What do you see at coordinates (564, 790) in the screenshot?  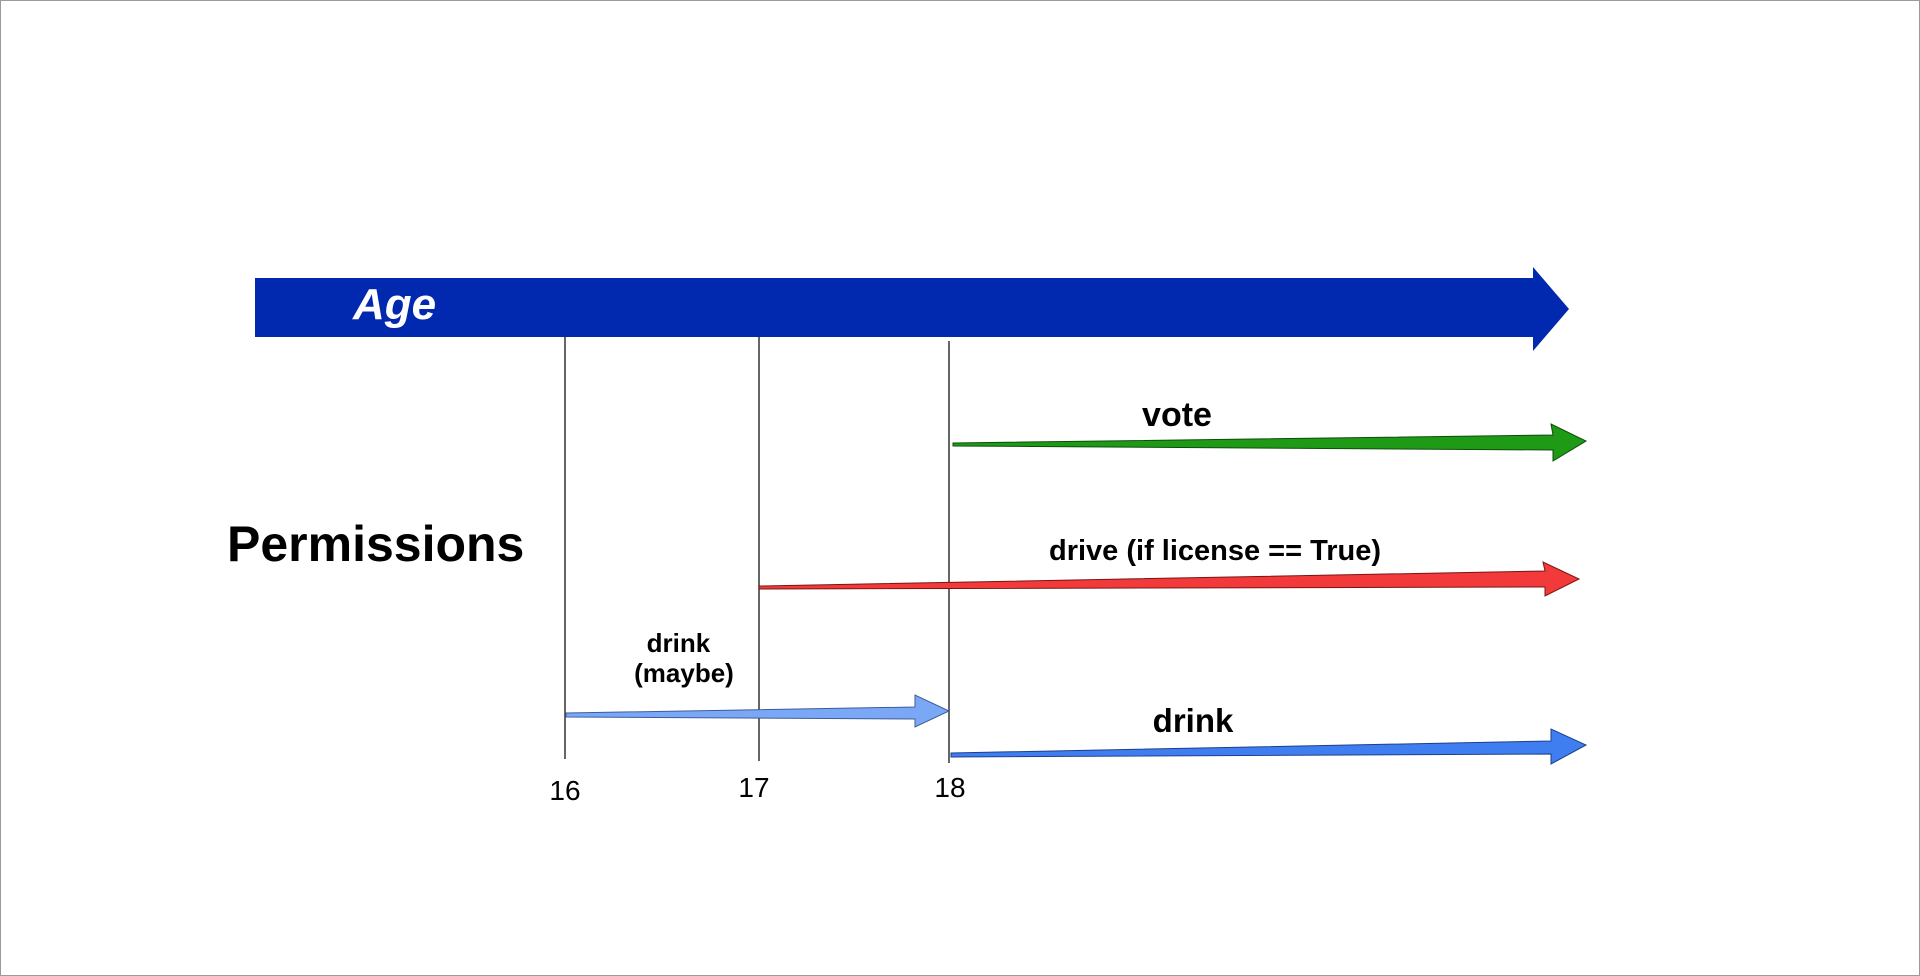 I see `tick-label-16: 16` at bounding box center [564, 790].